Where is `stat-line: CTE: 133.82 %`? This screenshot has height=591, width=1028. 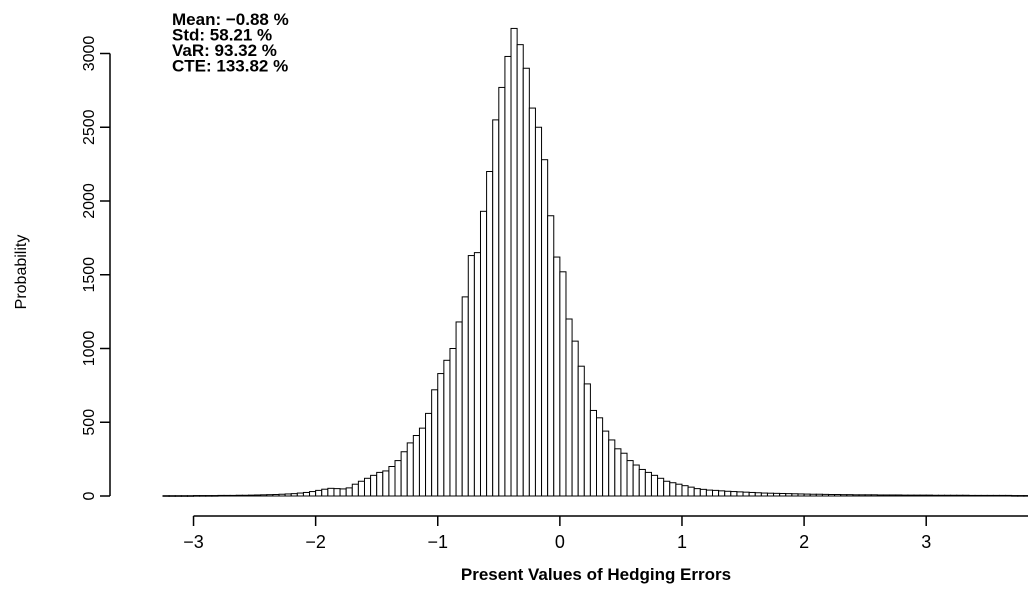 stat-line: CTE: 133.82 % is located at coordinates (230, 66).